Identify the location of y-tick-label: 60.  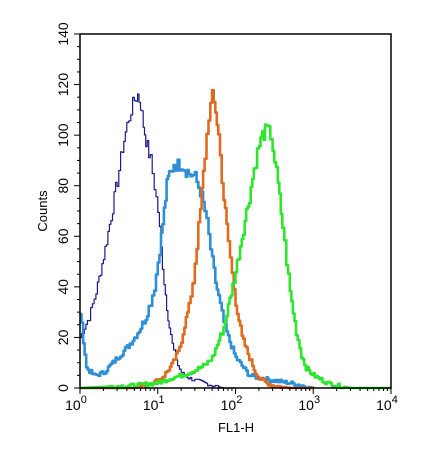
(63, 236).